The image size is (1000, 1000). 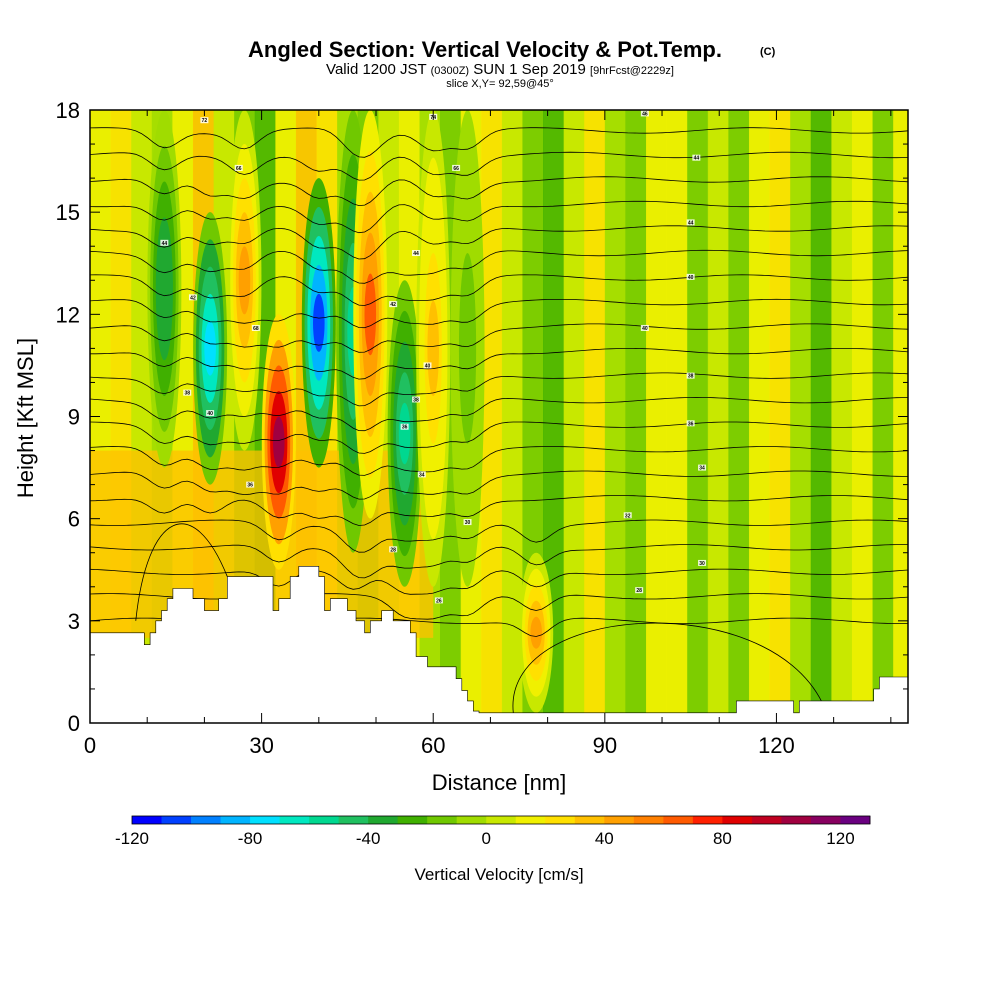 I want to click on colorbar-tick-label: 0, so click(x=486, y=838).